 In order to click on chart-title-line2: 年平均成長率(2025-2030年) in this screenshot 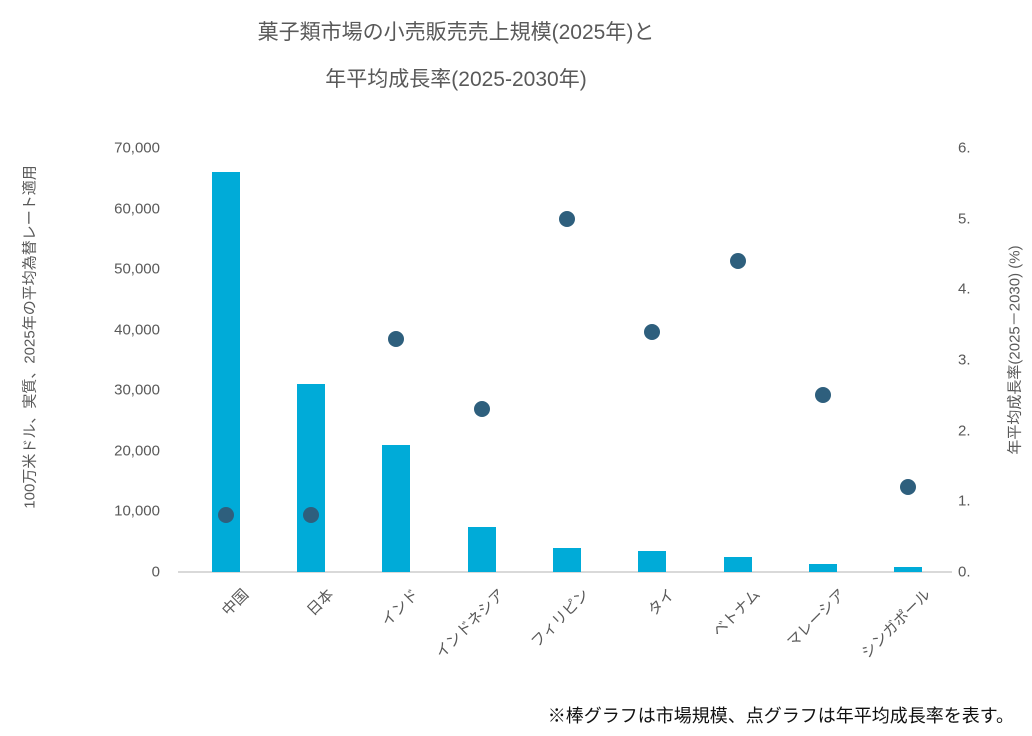, I will do `click(456, 79)`.